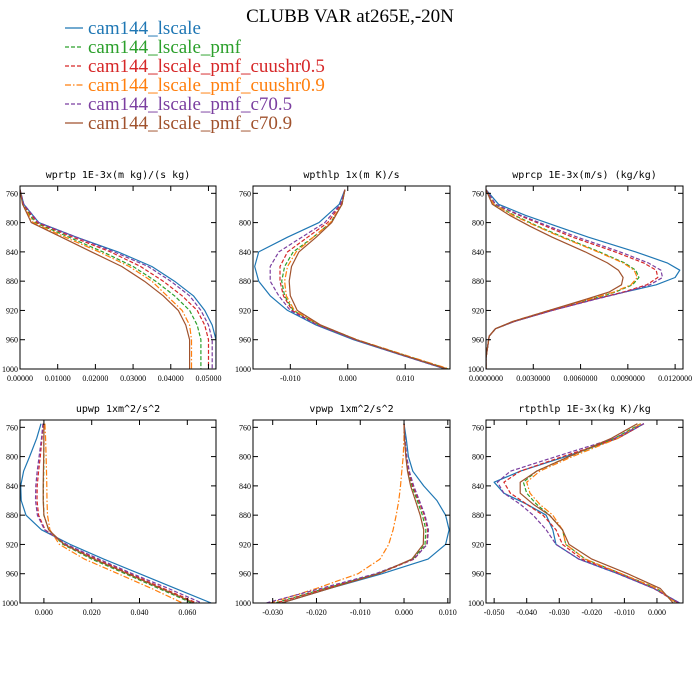 This screenshot has height=700, width=700. Describe the element at coordinates (58, 378) in the screenshot. I see `x-tick-label: 0.01000` at that location.